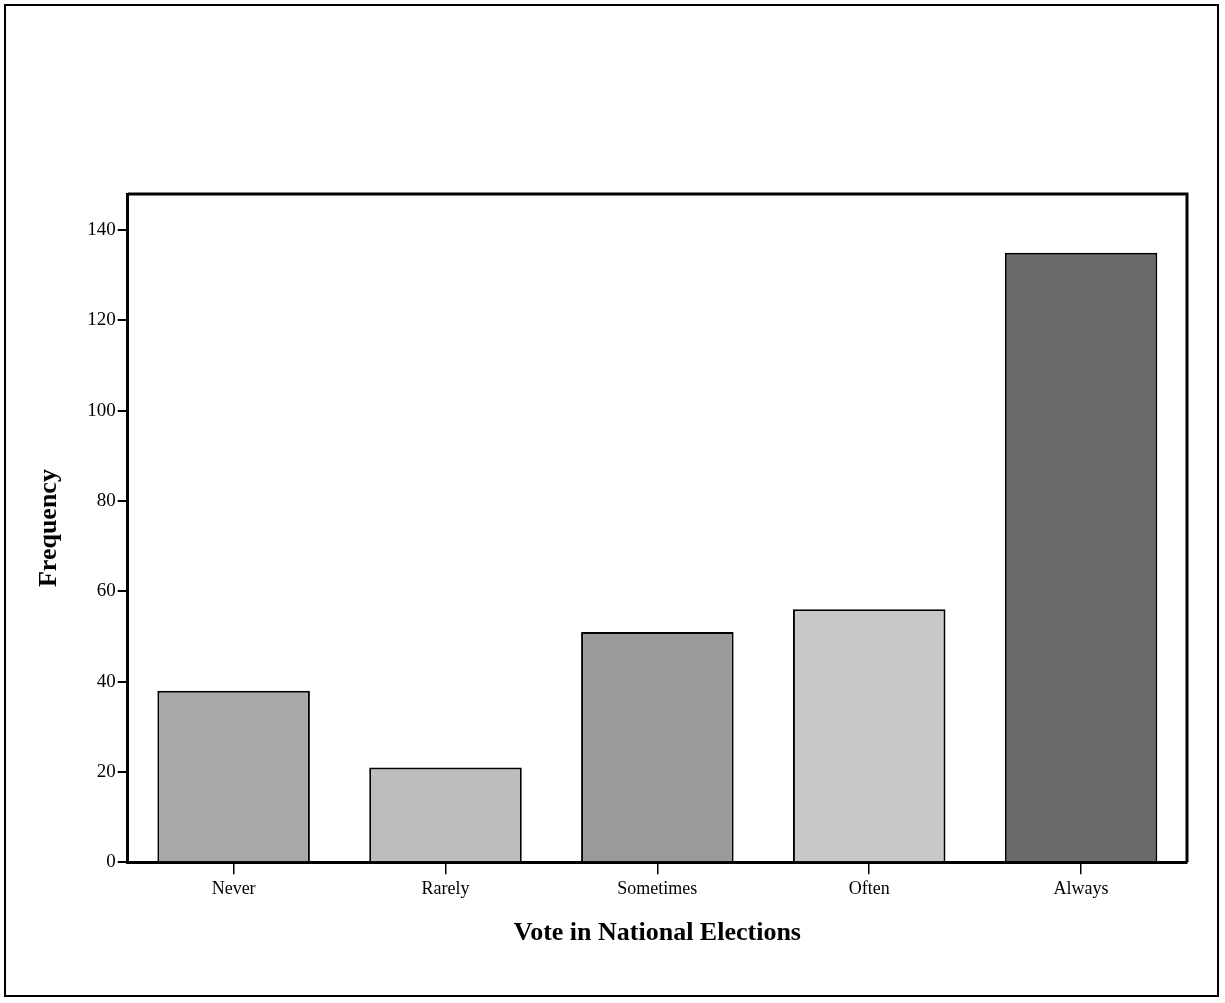  Describe the element at coordinates (233, 887) in the screenshot. I see `x-tick-label: Never` at that location.